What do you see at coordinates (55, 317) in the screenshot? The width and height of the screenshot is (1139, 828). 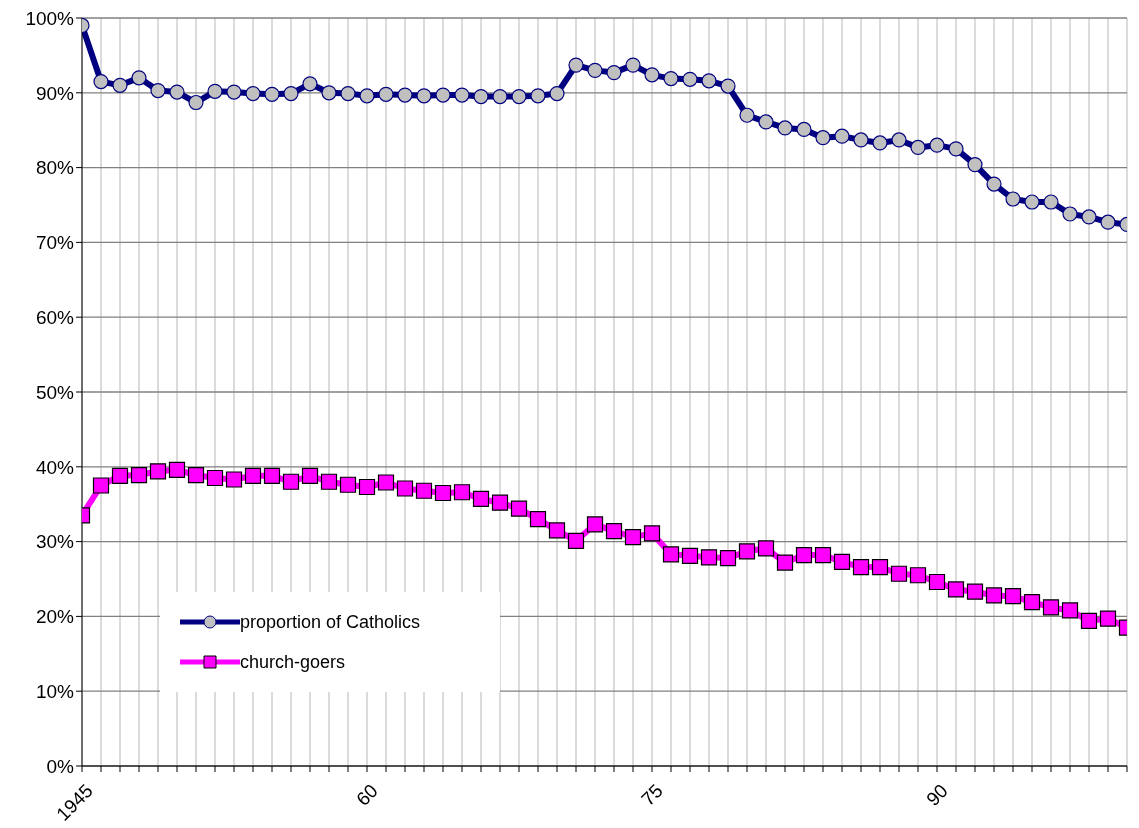 I see `y-tick-label: 60%` at bounding box center [55, 317].